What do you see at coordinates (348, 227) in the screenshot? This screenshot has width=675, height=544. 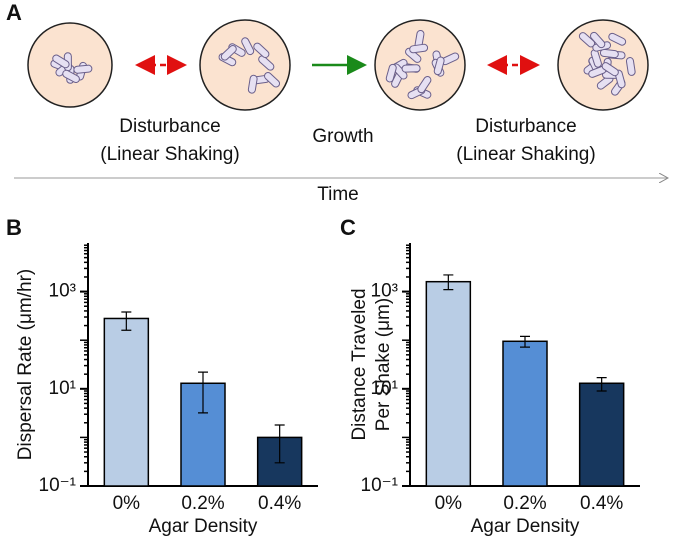 I see `panel-label: C` at bounding box center [348, 227].